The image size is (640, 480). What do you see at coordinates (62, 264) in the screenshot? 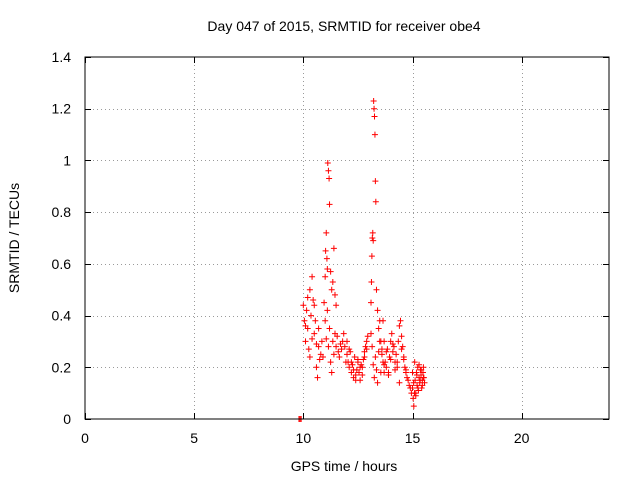
I see `y-tick-label: 0.6` at bounding box center [62, 264].